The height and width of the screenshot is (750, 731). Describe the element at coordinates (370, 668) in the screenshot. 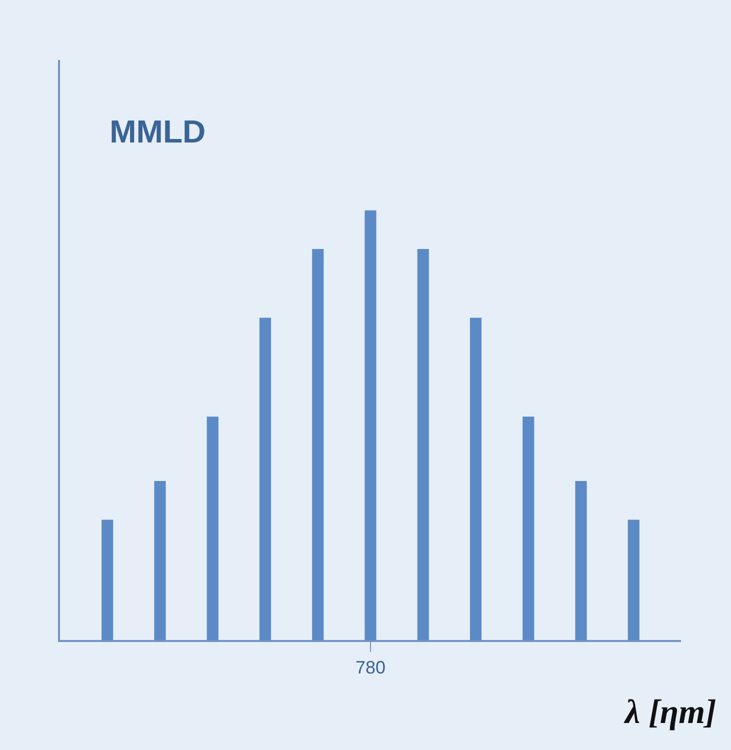

I see `x-tick-label: 780` at that location.